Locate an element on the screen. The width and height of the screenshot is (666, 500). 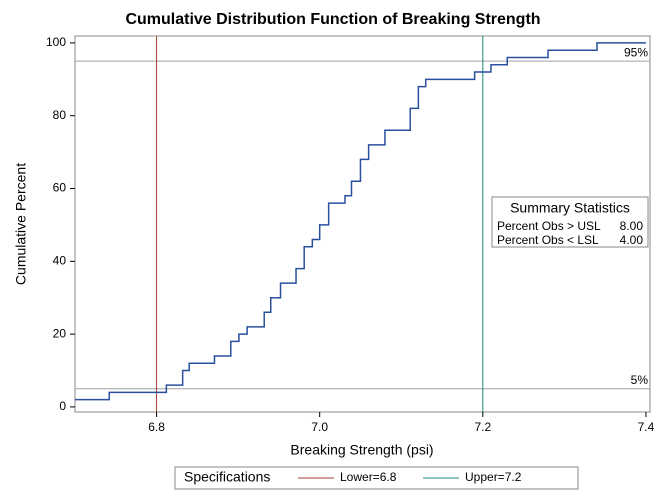
x-tick-label: 7.2 is located at coordinates (482, 427).